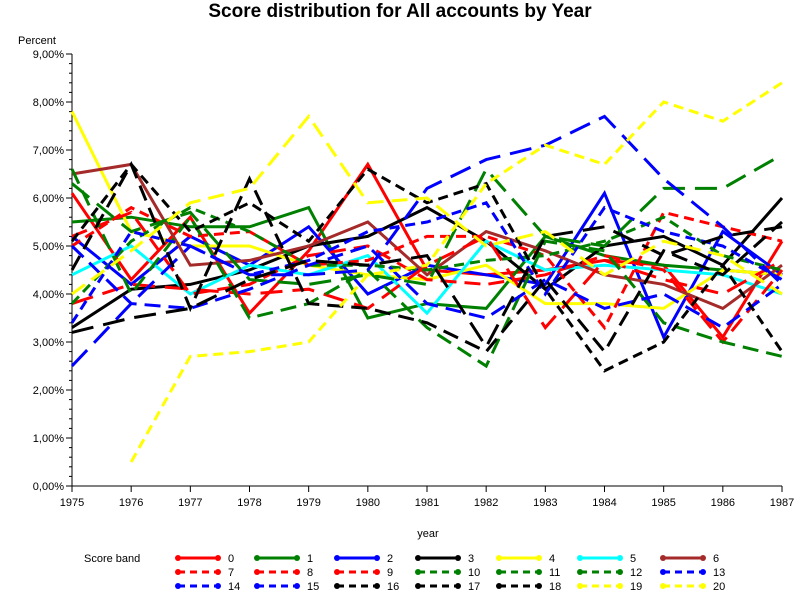  What do you see at coordinates (190, 503) in the screenshot?
I see `x-tick-label: 1977` at bounding box center [190, 503].